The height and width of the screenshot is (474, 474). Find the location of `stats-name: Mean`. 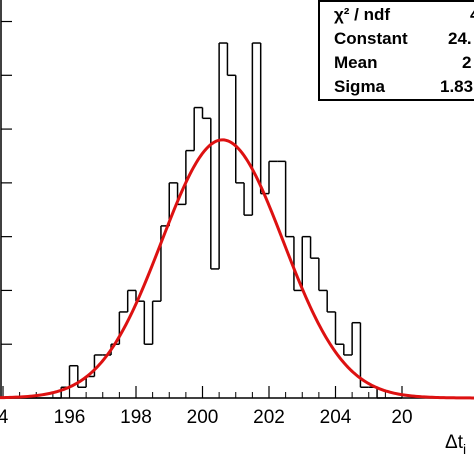

stats-name: Mean is located at coordinates (355, 62).